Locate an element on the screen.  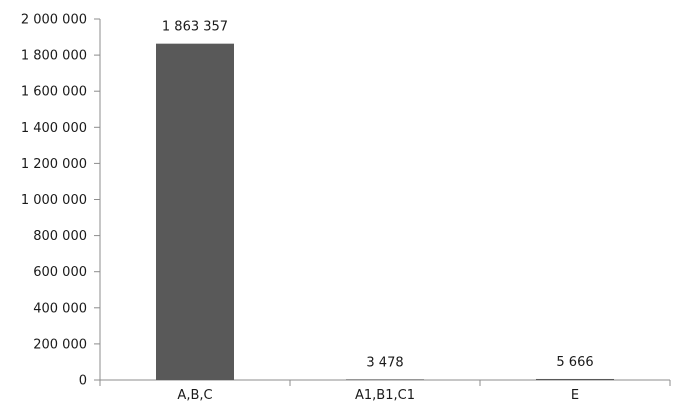
y-tick-label: 1 400 000 is located at coordinates (54, 128).